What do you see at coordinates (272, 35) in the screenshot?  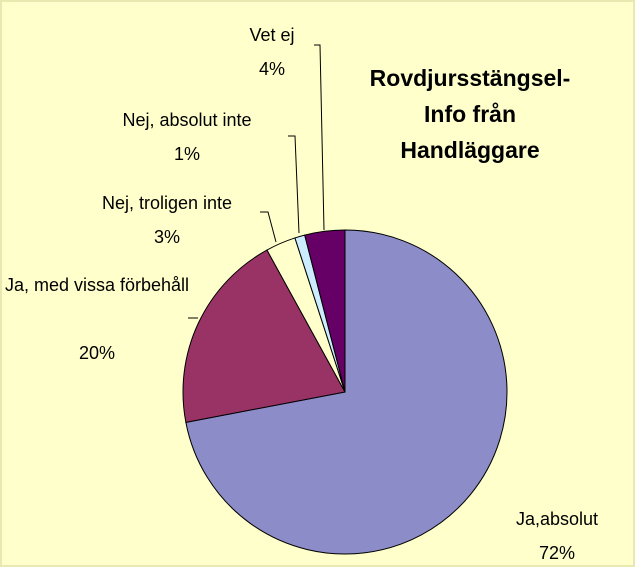 I see `slice-label: Vet ej` at bounding box center [272, 35].